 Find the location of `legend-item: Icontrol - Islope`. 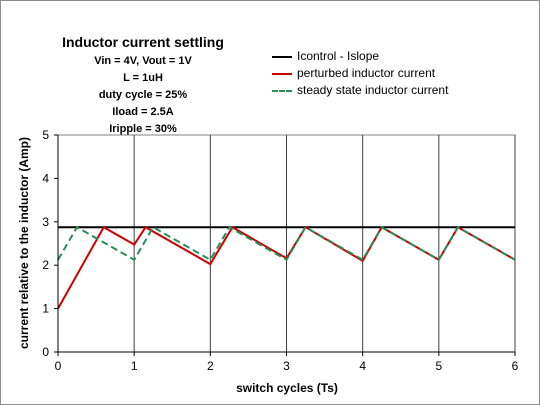

legend-item: Icontrol - Islope is located at coordinates (391, 56).